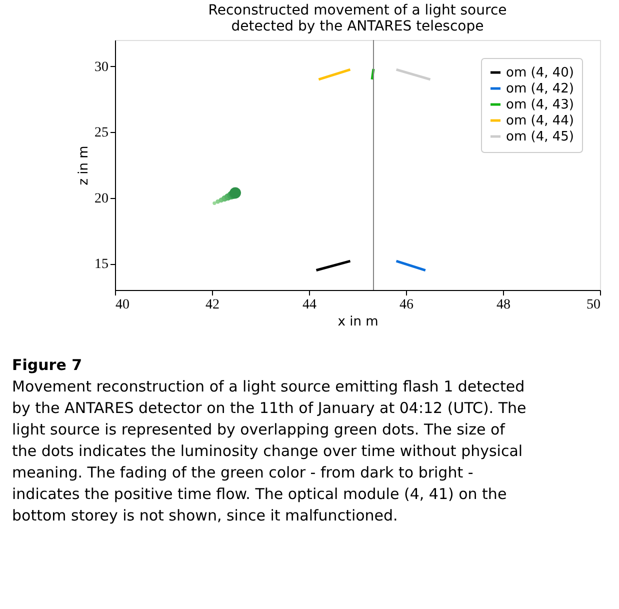 The image size is (619, 609). What do you see at coordinates (123, 305) in the screenshot?
I see `x-tick-label: 40` at bounding box center [123, 305].